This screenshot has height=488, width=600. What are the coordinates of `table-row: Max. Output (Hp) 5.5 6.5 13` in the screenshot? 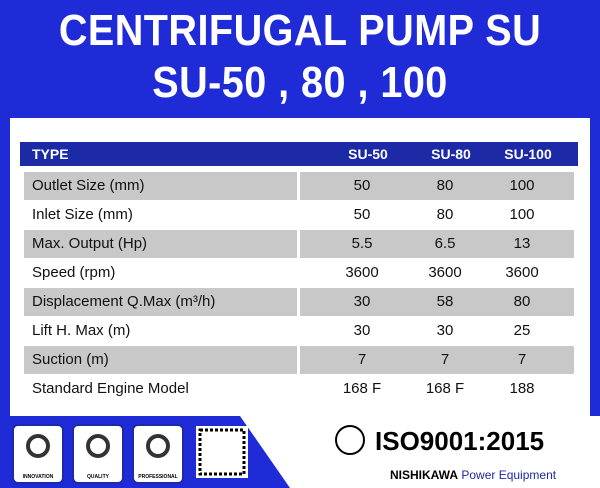 It's located at (299, 244).